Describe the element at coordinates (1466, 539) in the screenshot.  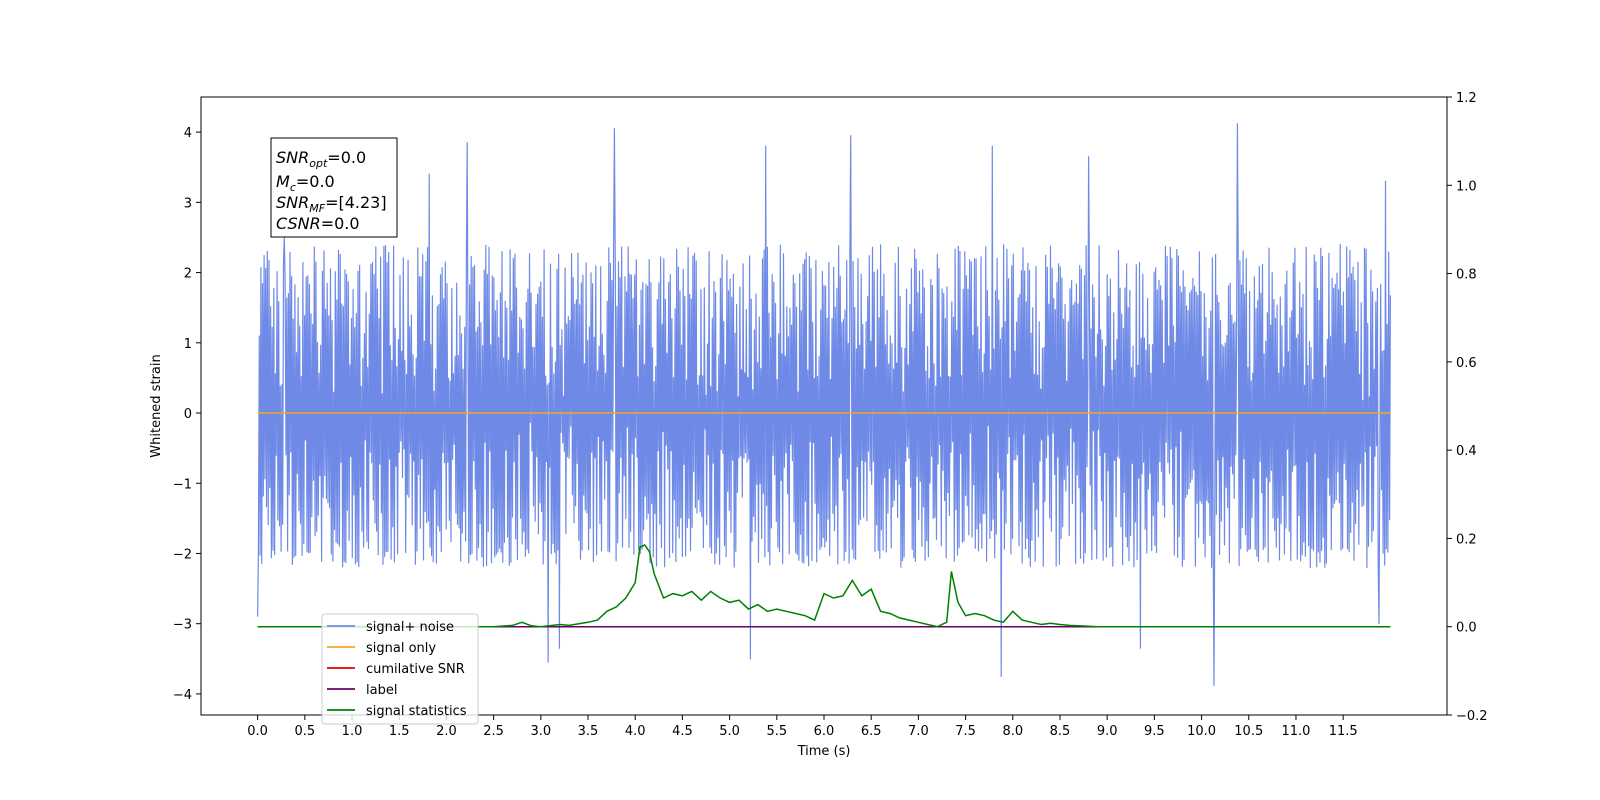
I see `y2-tick-label: 0.2` at that location.